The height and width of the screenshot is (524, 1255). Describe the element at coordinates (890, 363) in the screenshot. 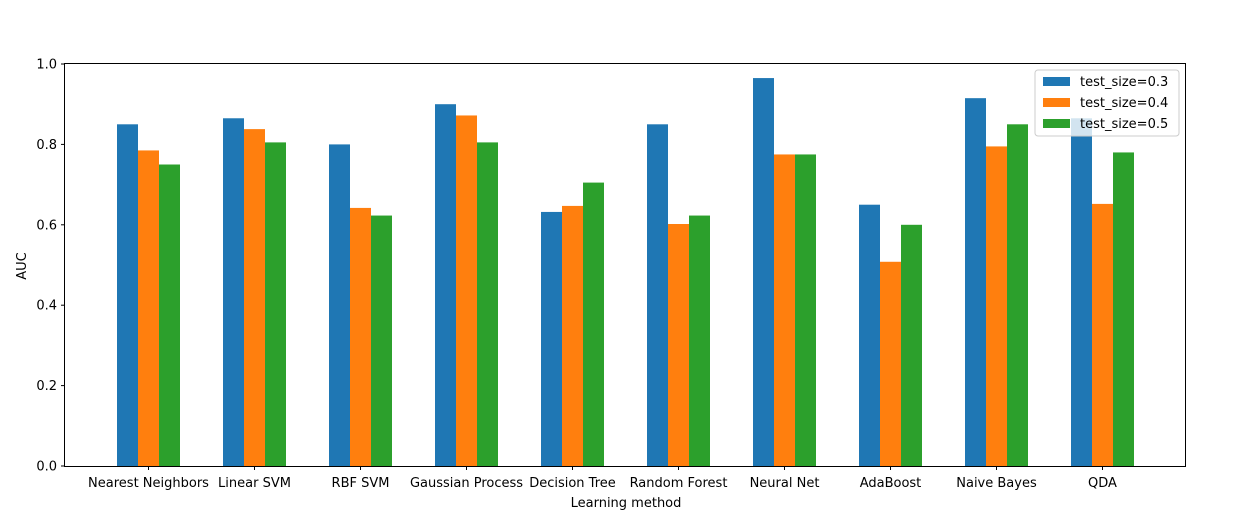

I see `bar-series-2-adaboost` at that location.